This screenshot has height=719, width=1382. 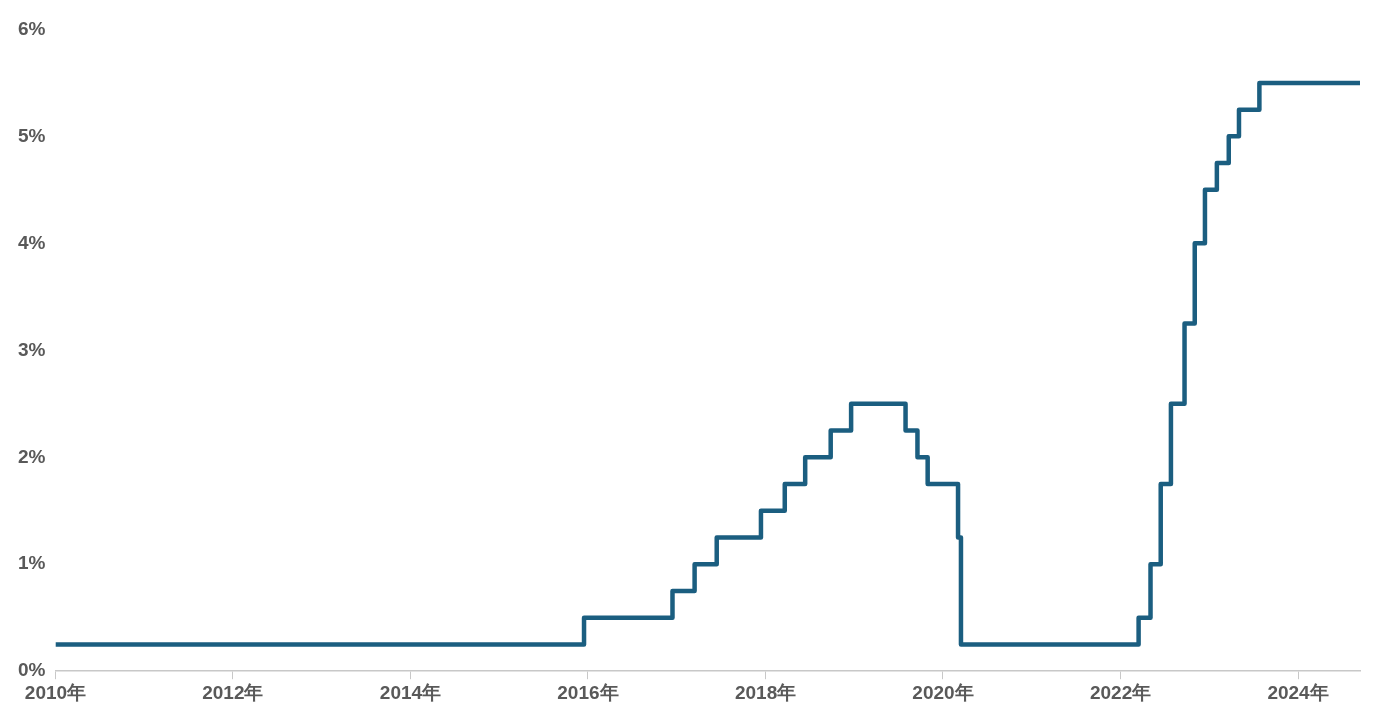 What do you see at coordinates (410, 692) in the screenshot?
I see `x-tick-label: 2014年` at bounding box center [410, 692].